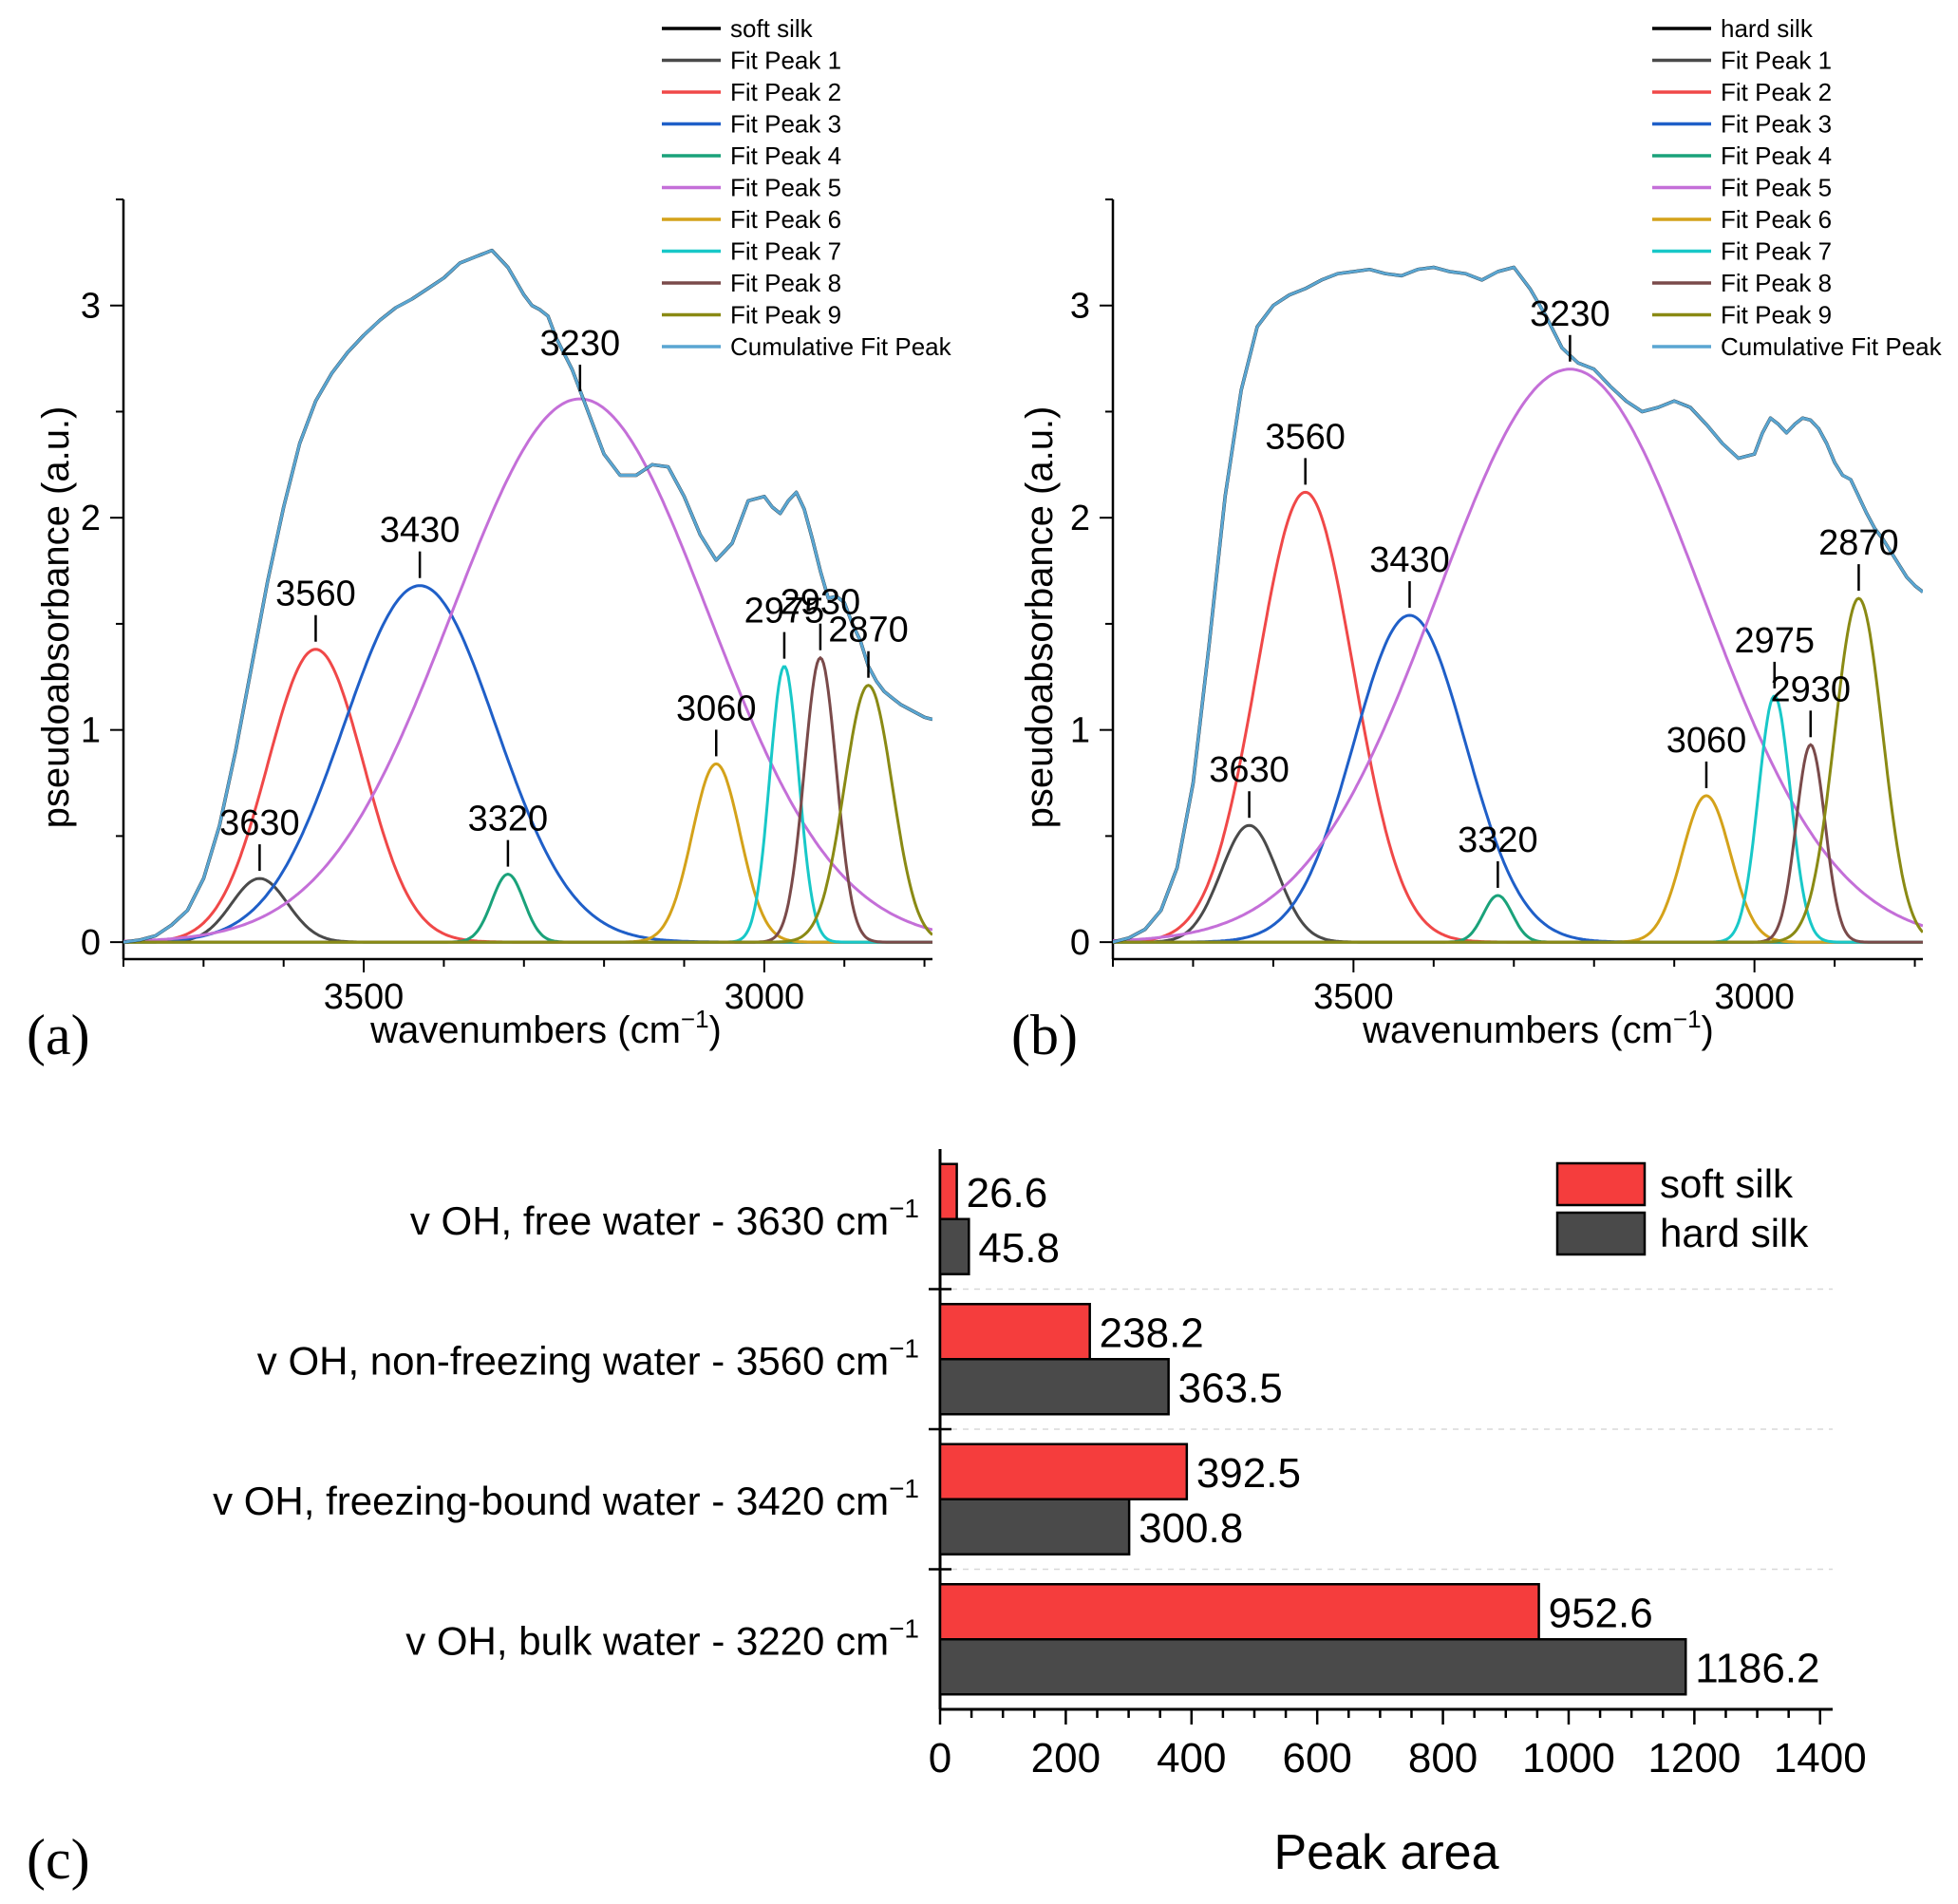  I want to click on panel-c-x-tick-label: 400, so click(1191, 1758).